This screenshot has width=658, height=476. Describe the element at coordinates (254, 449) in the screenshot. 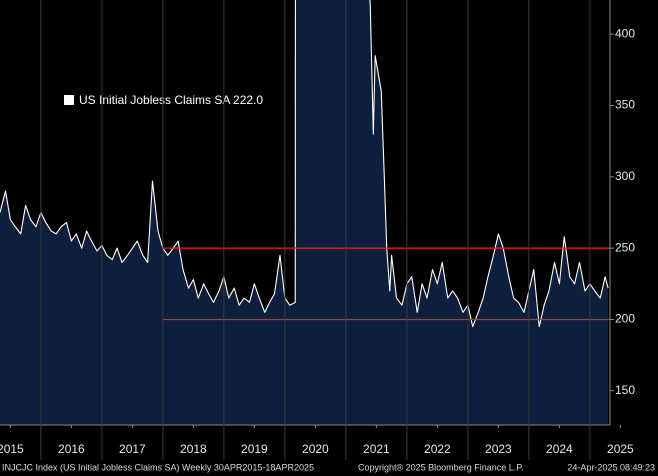

I see `x-tick-label: 2019` at that location.